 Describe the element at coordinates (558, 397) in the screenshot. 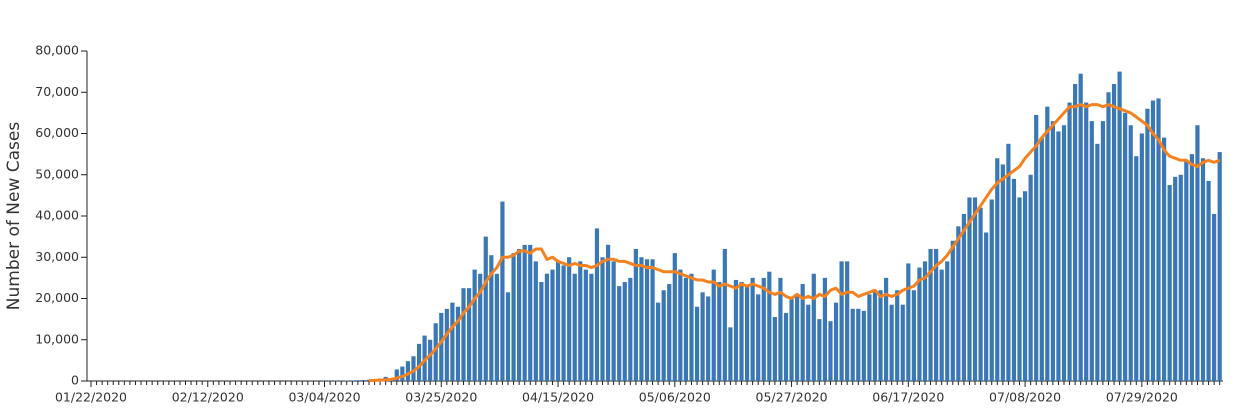

I see `x-tick-label: 04/15/2020` at that location.